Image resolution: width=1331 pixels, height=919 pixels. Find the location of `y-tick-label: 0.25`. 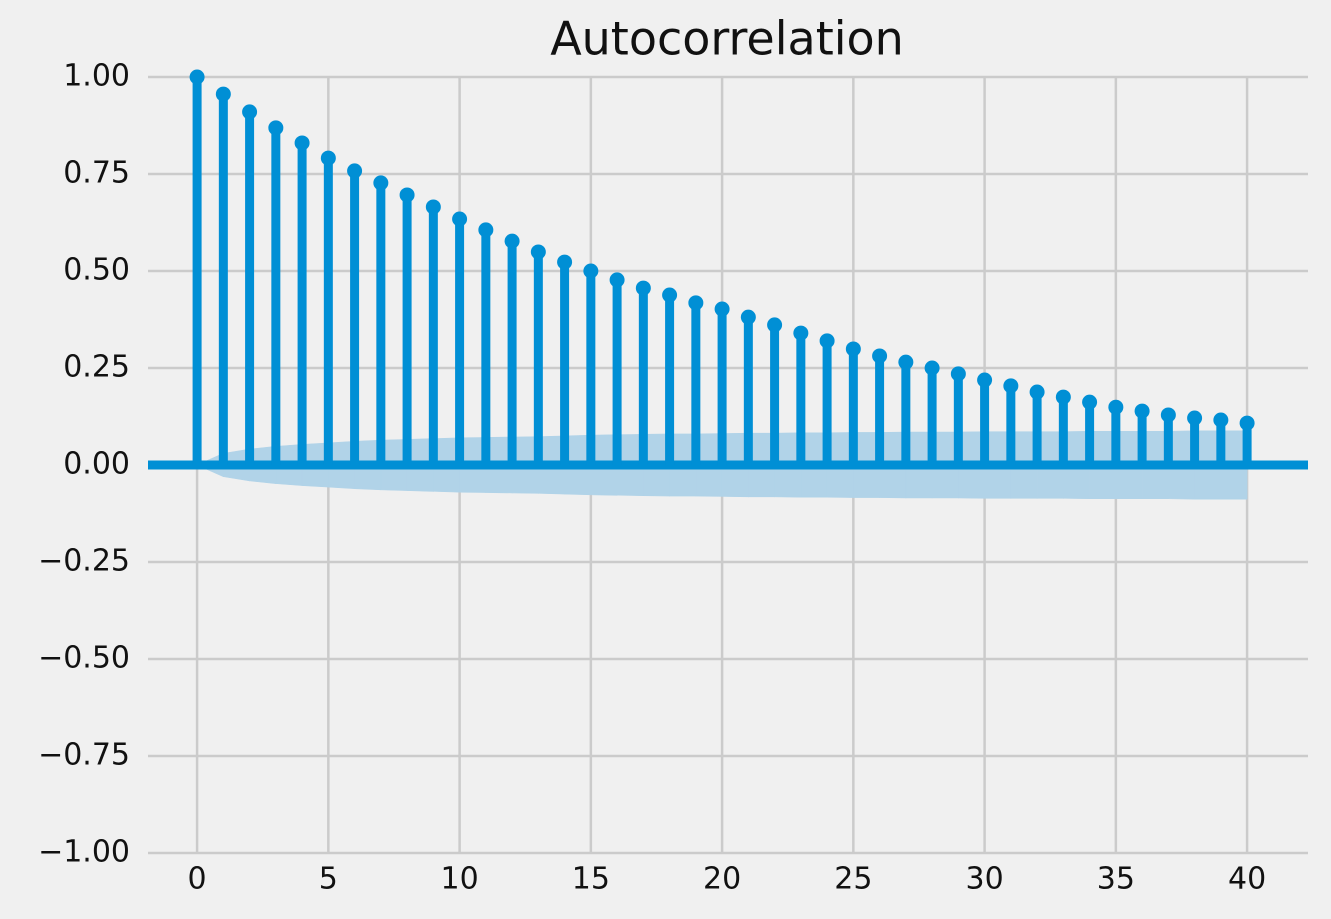

y-tick-label: 0.25 is located at coordinates (96, 367).